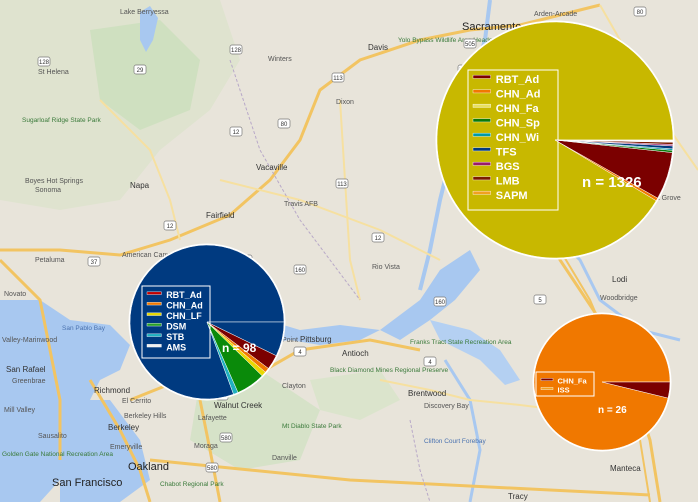 This screenshot has height=502, width=698. Describe the element at coordinates (50, 260) in the screenshot. I see `label-petaluma: Petaluma` at that location.